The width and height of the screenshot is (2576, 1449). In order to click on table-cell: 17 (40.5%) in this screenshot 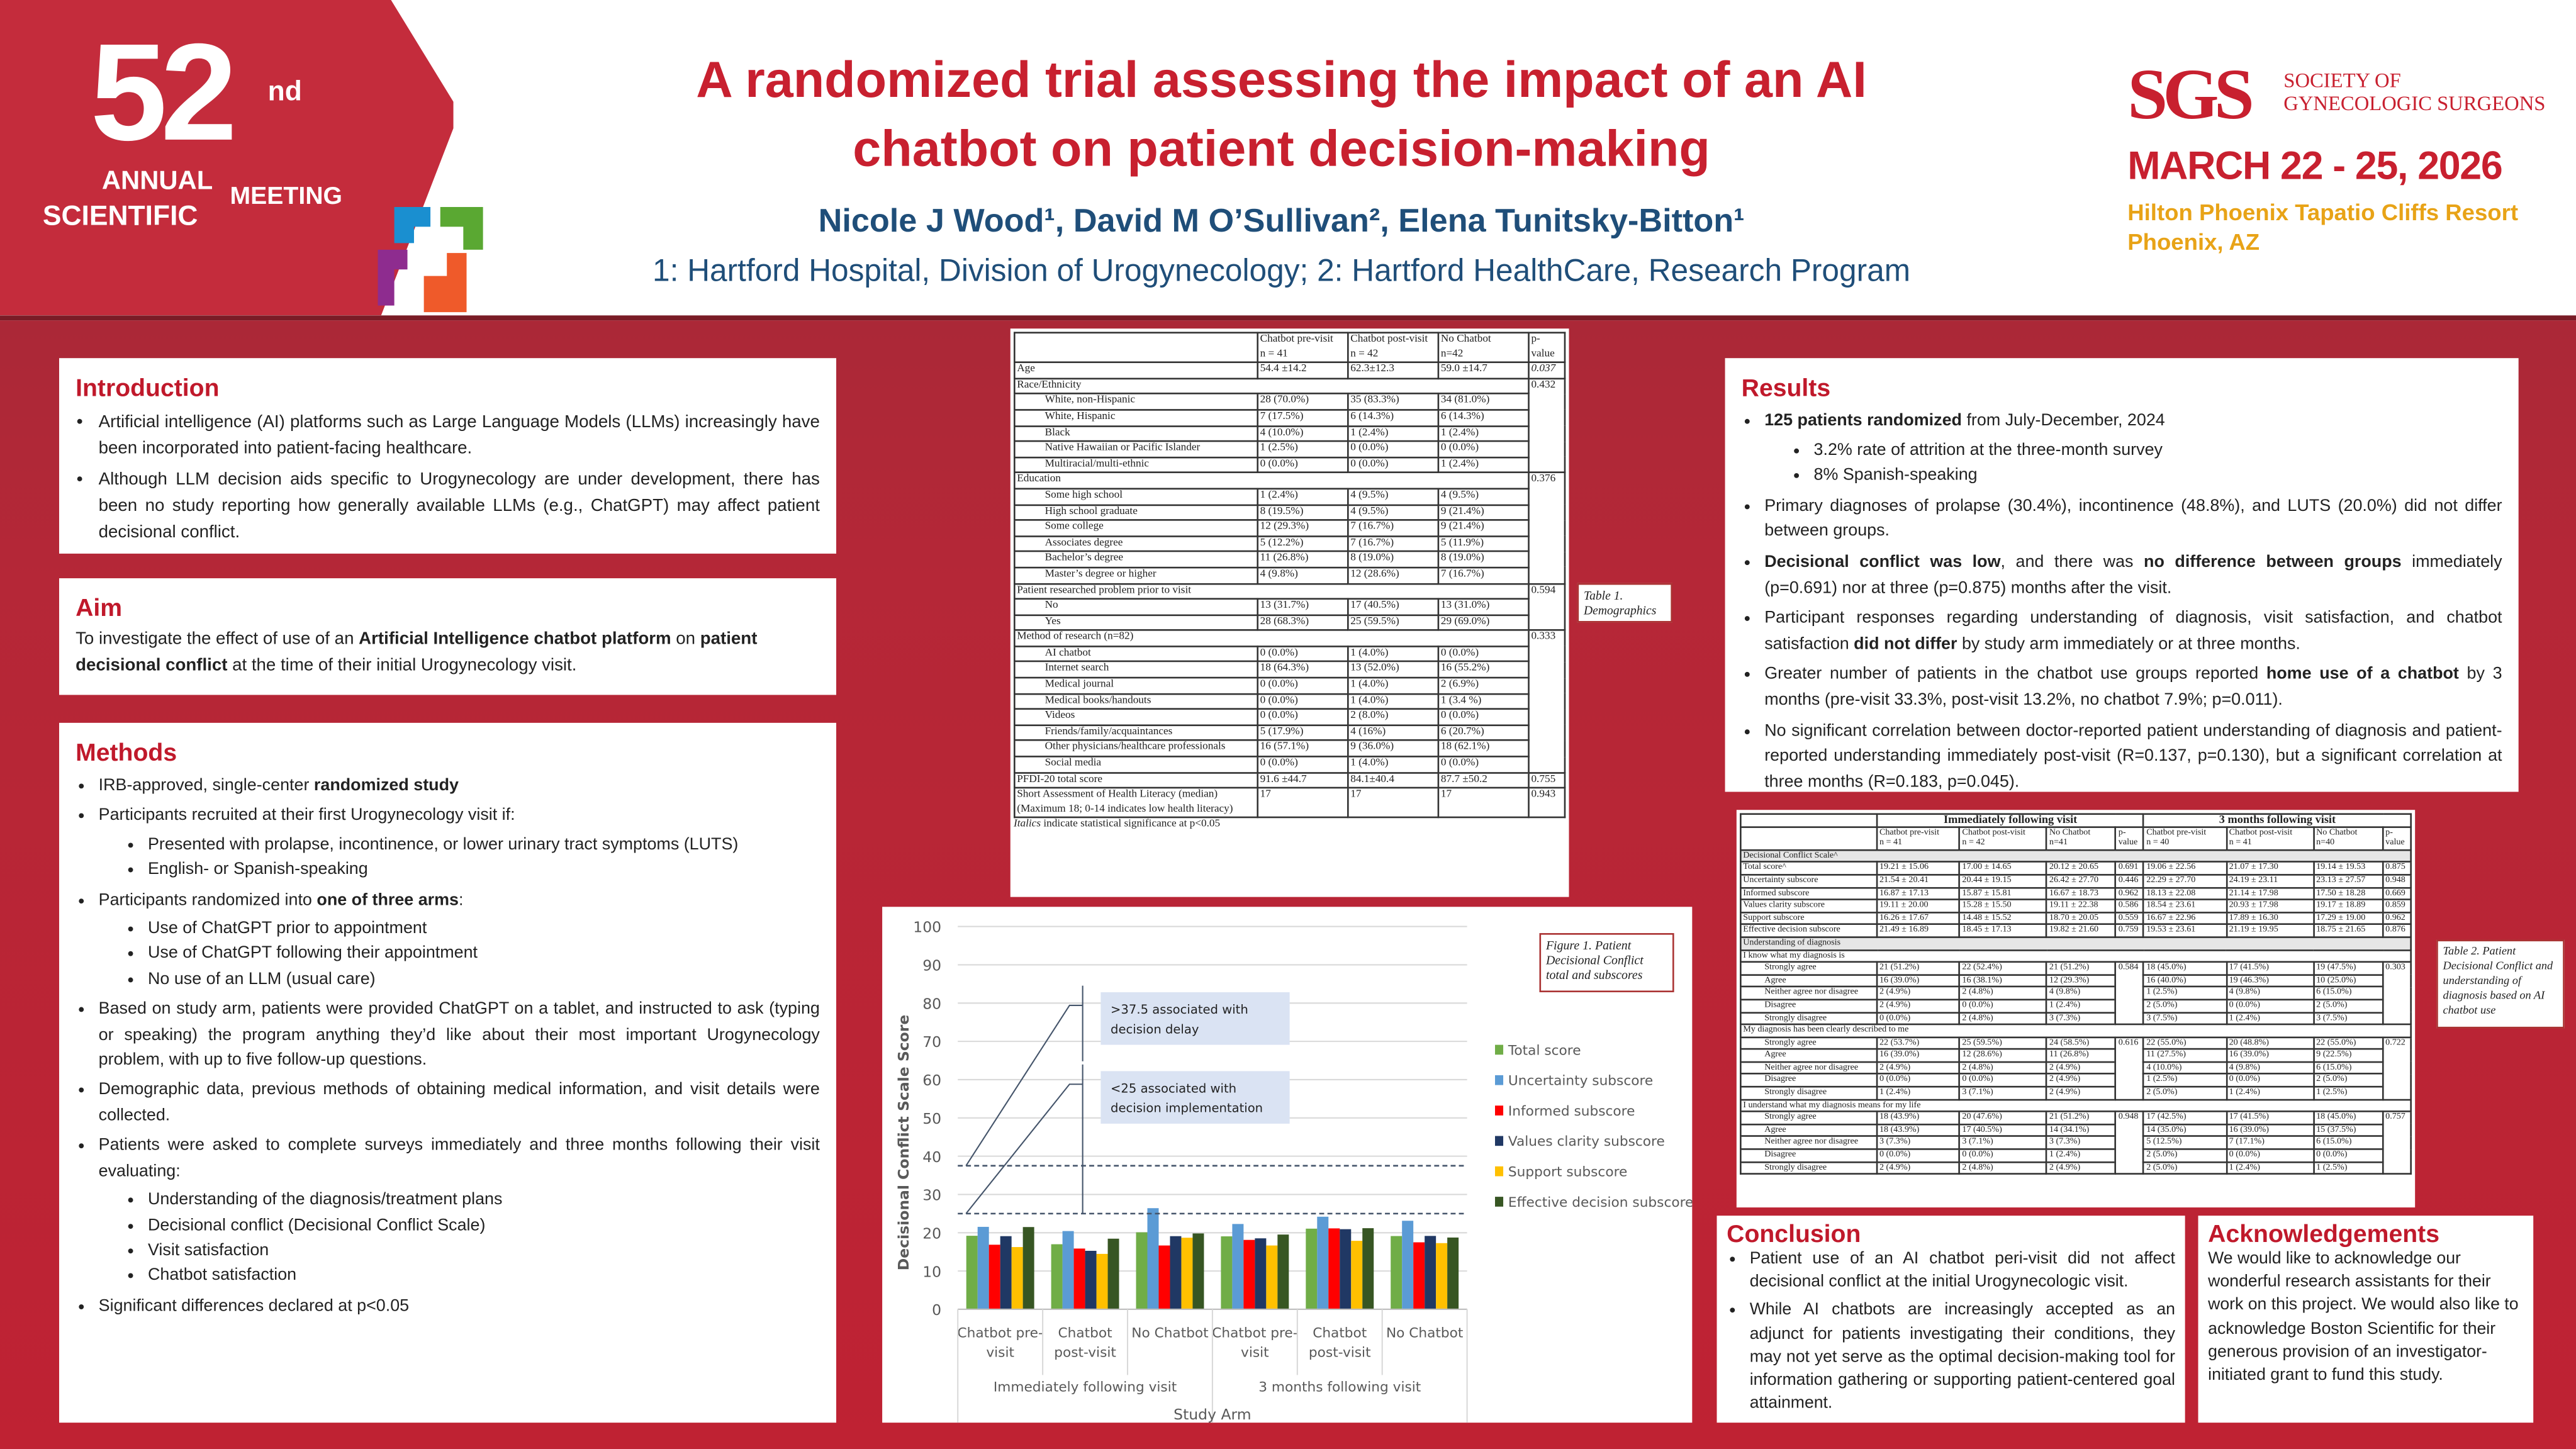, I will do `click(1393, 607)`.